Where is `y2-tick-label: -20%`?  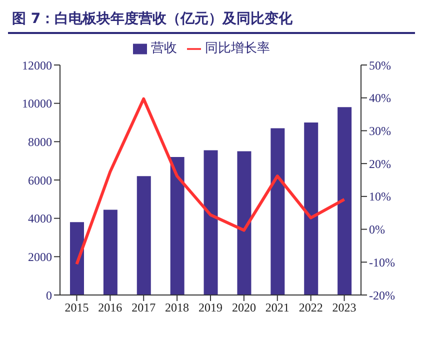 y2-tick-label: -20% is located at coordinates (382, 295).